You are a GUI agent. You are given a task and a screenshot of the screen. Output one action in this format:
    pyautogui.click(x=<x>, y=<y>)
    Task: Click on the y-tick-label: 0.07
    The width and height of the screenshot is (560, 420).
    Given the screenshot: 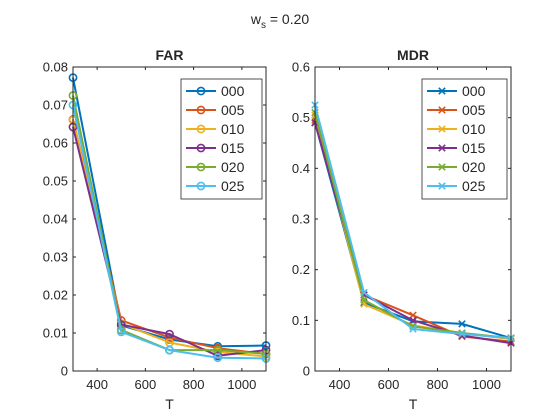 What is the action you would take?
    pyautogui.click(x=55, y=105)
    